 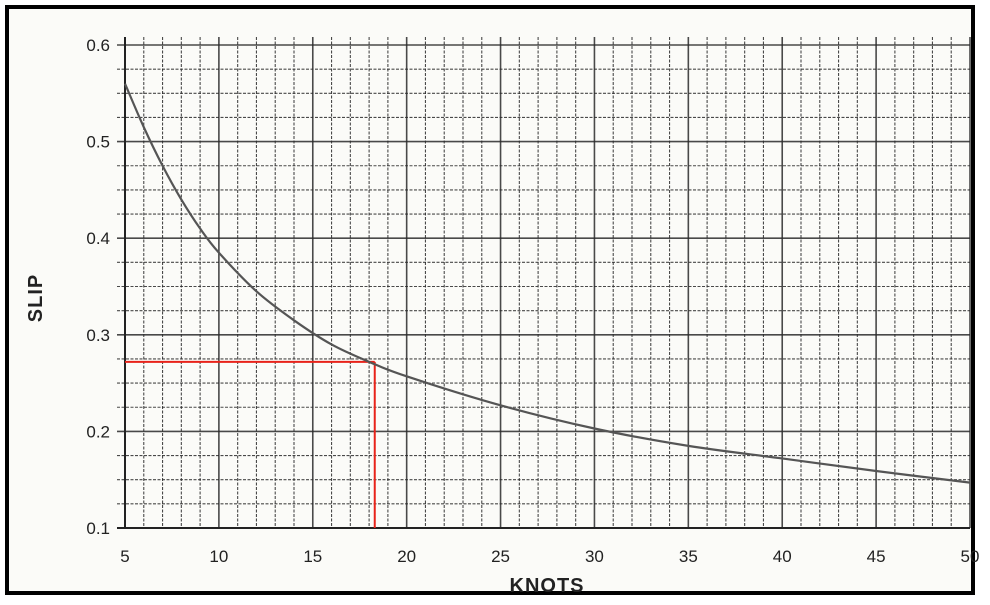 What do you see at coordinates (98, 142) in the screenshot?
I see `y-tick-label: 0.5` at bounding box center [98, 142].